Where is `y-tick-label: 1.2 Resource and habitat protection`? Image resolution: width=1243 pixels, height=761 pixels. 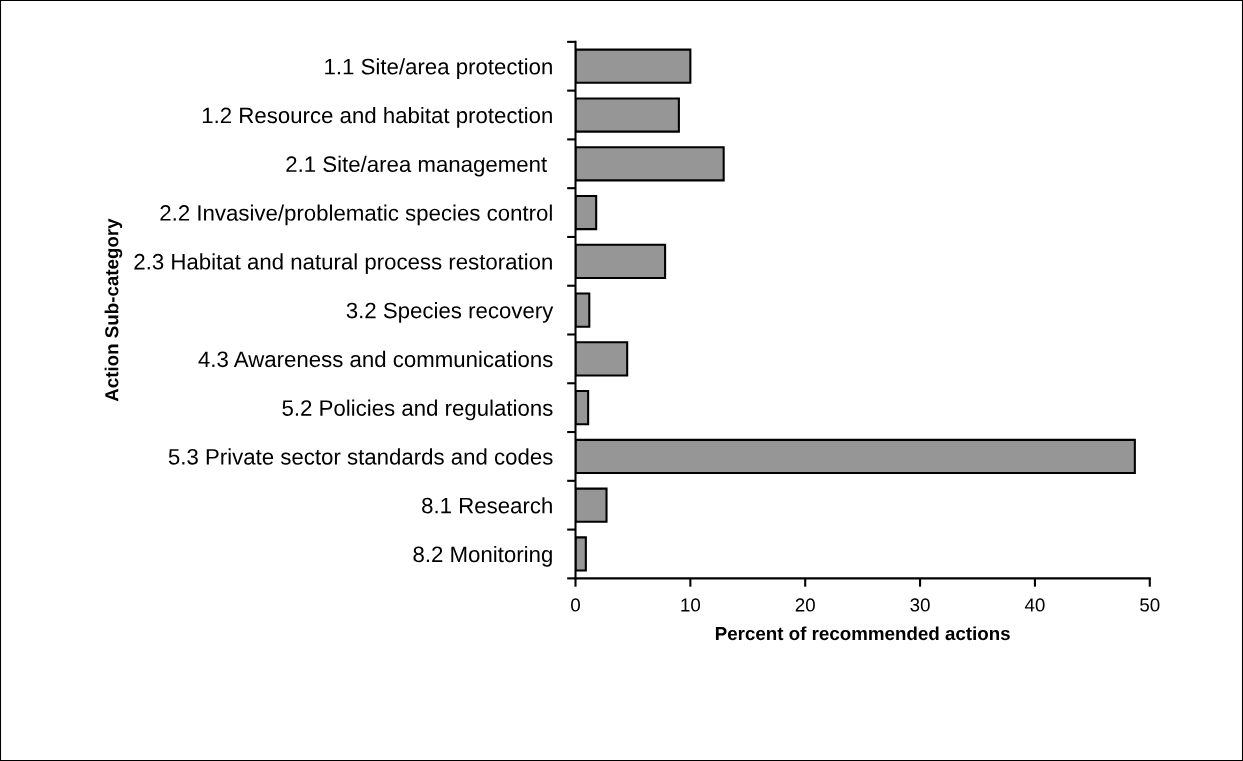 y-tick-label: 1.2 Resource and habitat protection is located at coordinates (377, 117).